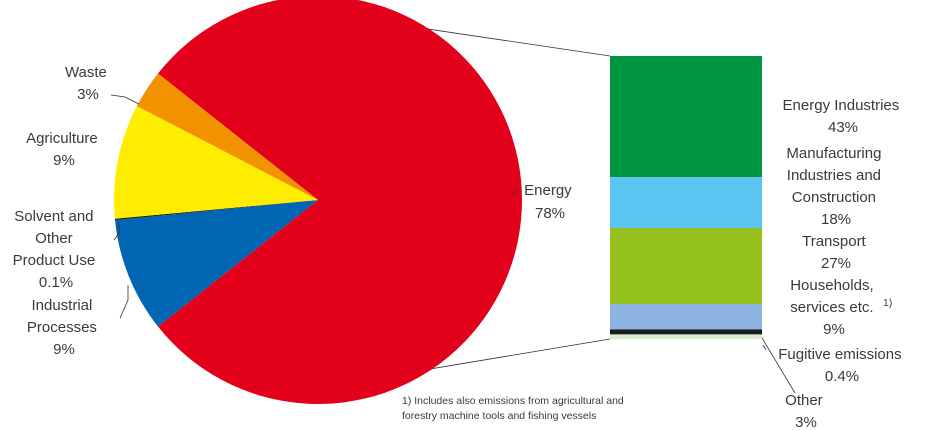 This screenshot has height=430, width=930. Describe the element at coordinates (764, 347) in the screenshot. I see `leader-fugitive` at that location.